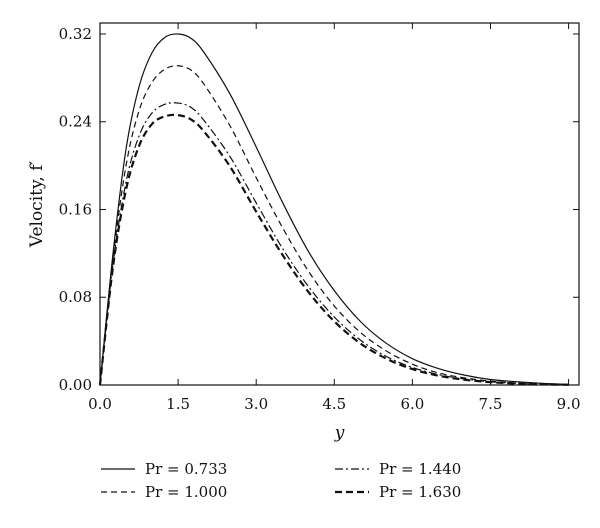 The width and height of the screenshot is (600, 528). Describe the element at coordinates (420, 492) in the screenshot. I see `legend-label-4: Pr = 1.630` at that location.